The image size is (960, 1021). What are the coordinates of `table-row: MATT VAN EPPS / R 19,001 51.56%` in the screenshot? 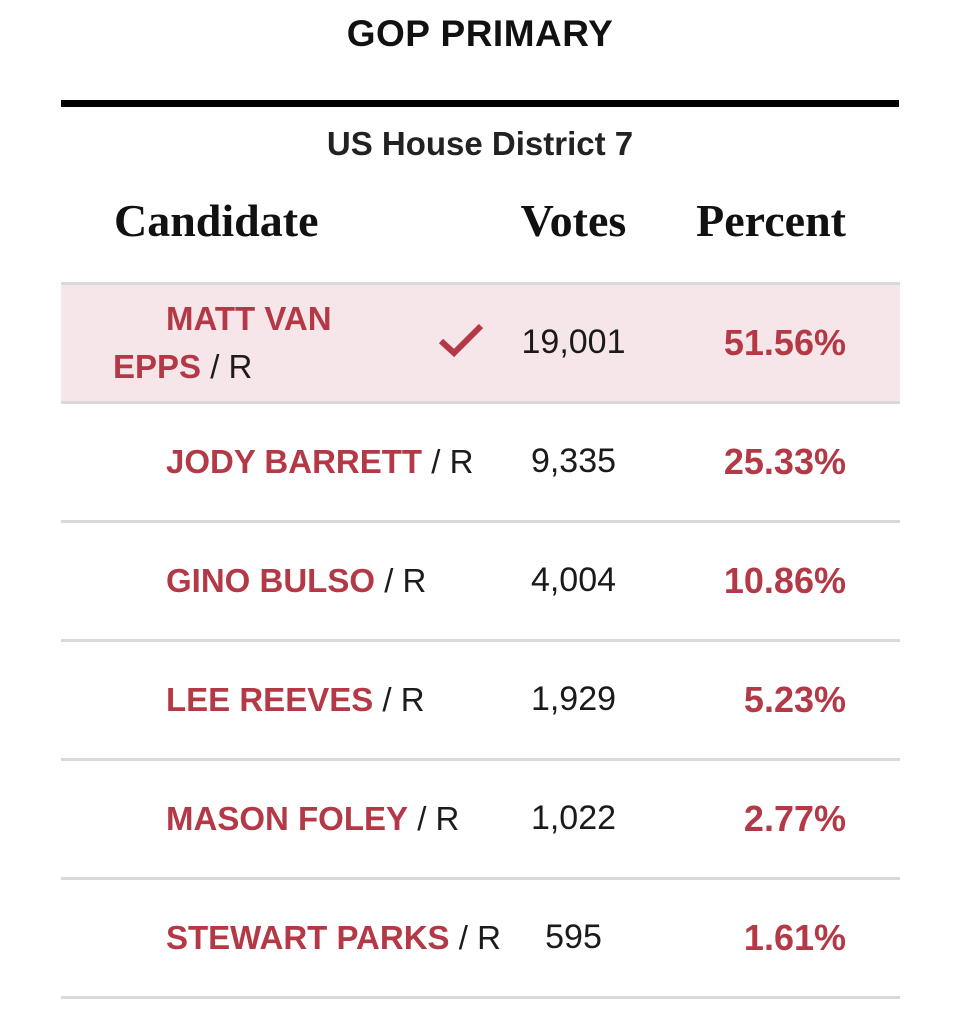 It's located at (480, 341).